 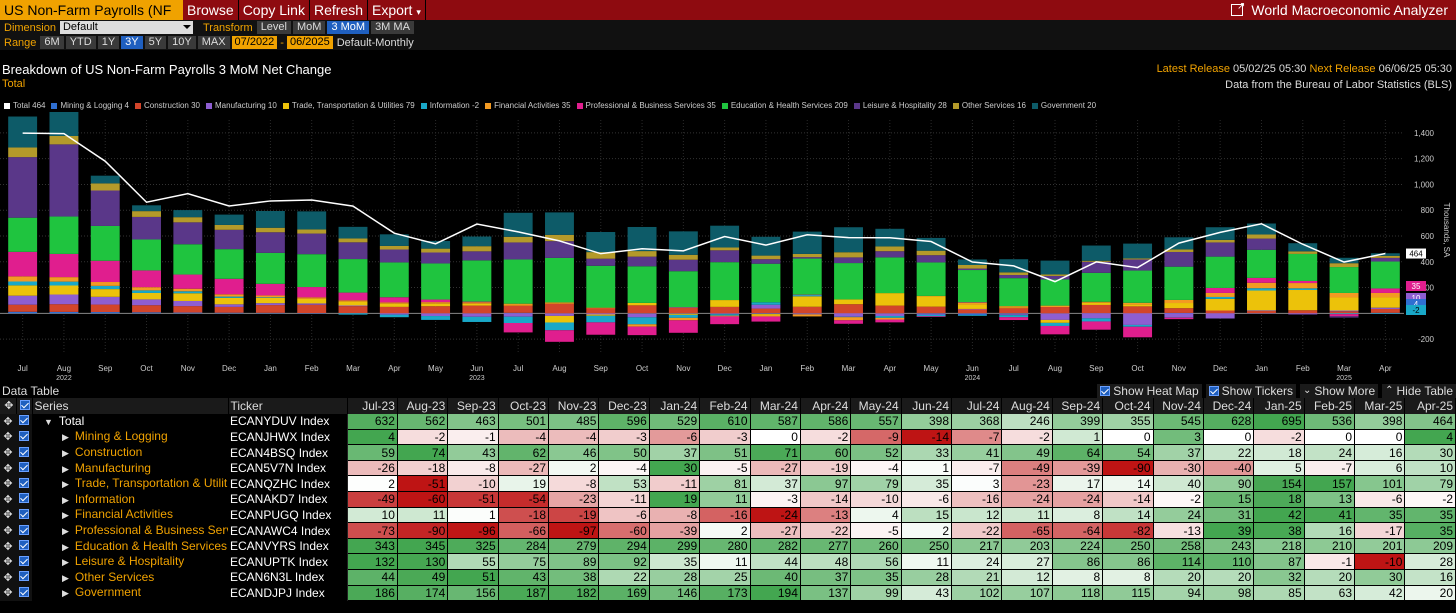 What do you see at coordinates (1078, 406) in the screenshot?
I see `month-column-header: Sep-24` at bounding box center [1078, 406].